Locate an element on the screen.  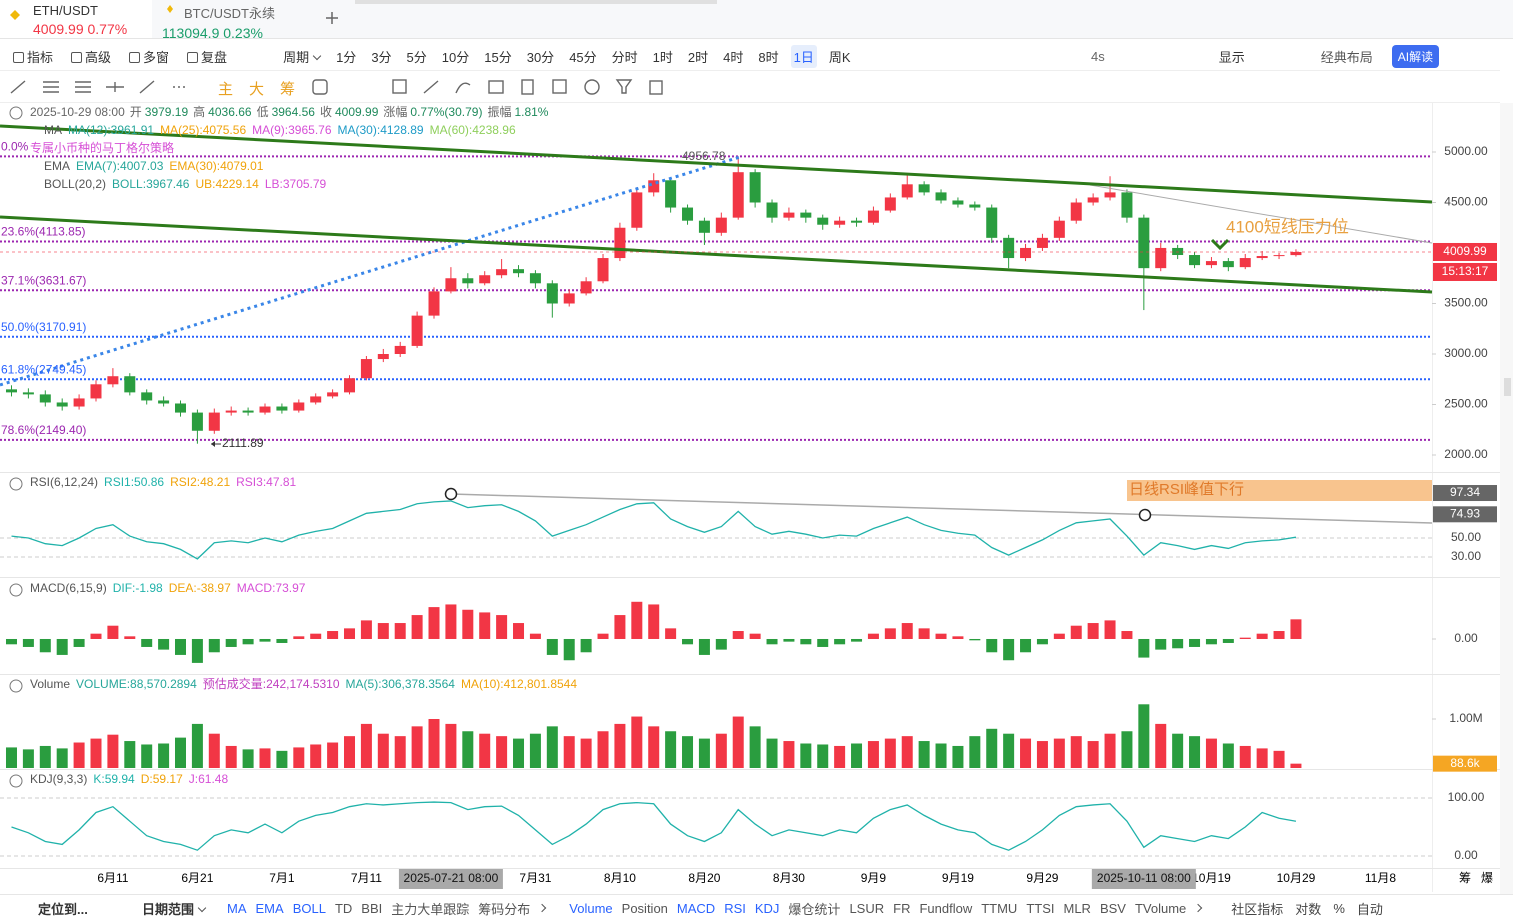
tab-btc: BTC/USDT永续 113094.9 0.23% is located at coordinates (218, 22).